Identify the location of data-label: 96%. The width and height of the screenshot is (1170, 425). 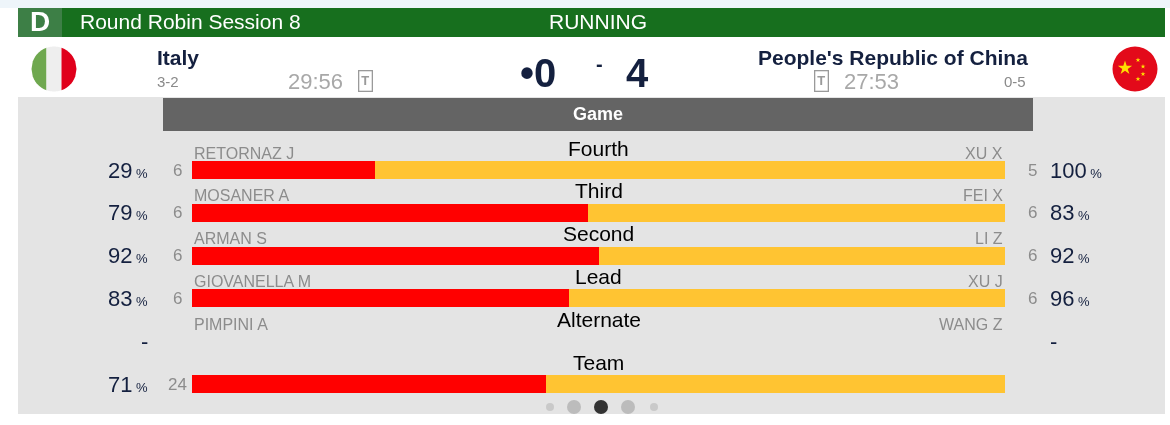
(1070, 298).